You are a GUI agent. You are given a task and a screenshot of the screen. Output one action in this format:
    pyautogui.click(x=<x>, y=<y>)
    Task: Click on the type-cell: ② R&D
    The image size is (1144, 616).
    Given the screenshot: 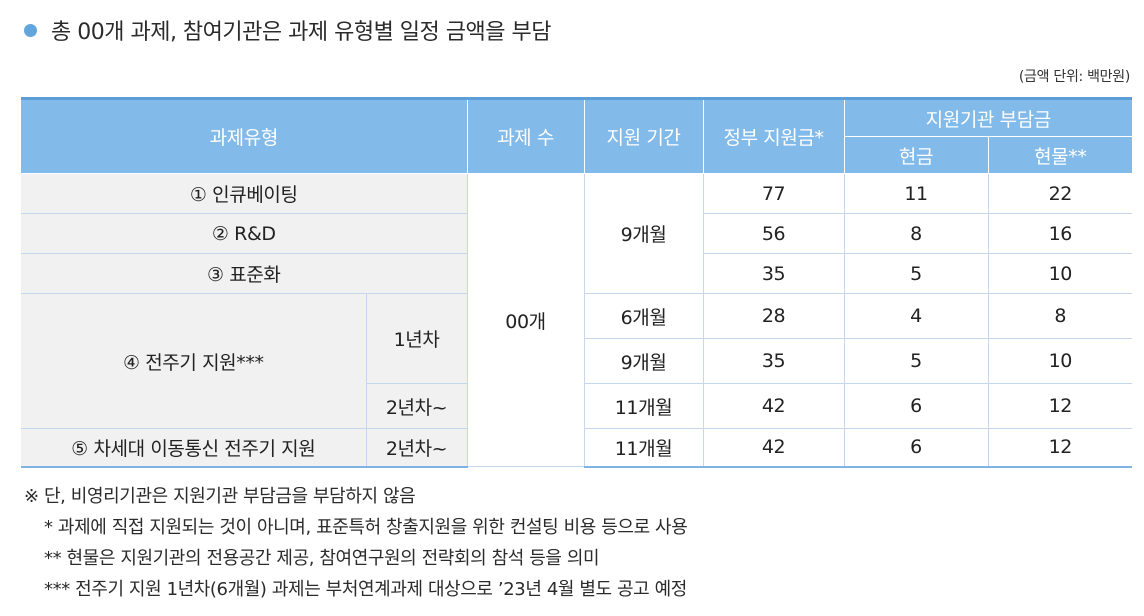 What is the action you would take?
    pyautogui.click(x=244, y=233)
    